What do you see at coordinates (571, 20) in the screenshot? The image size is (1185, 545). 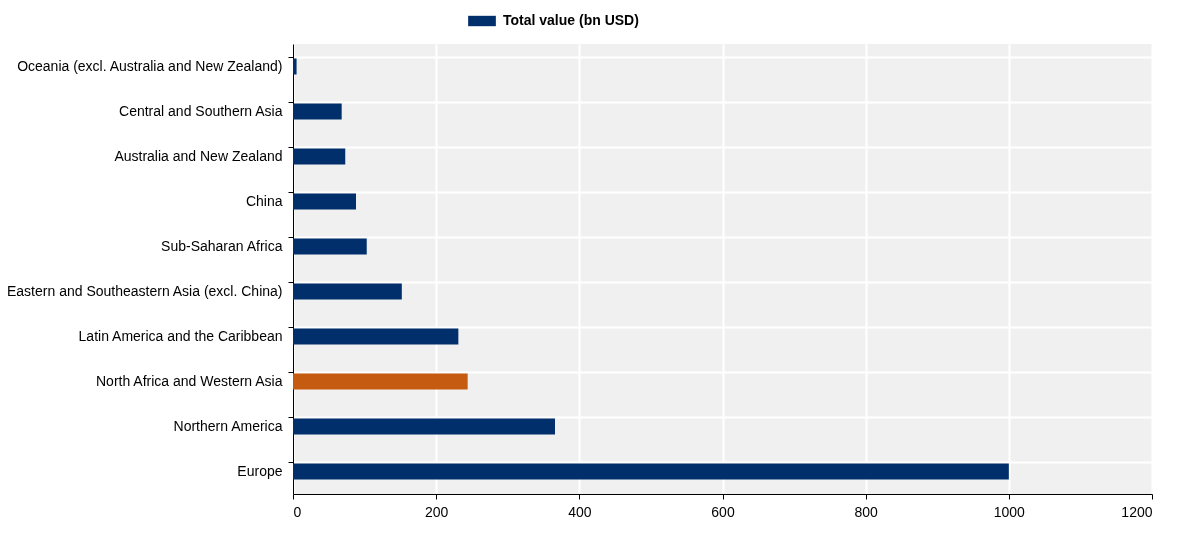 I see `legend-label: Total value (bn USD)` at bounding box center [571, 20].